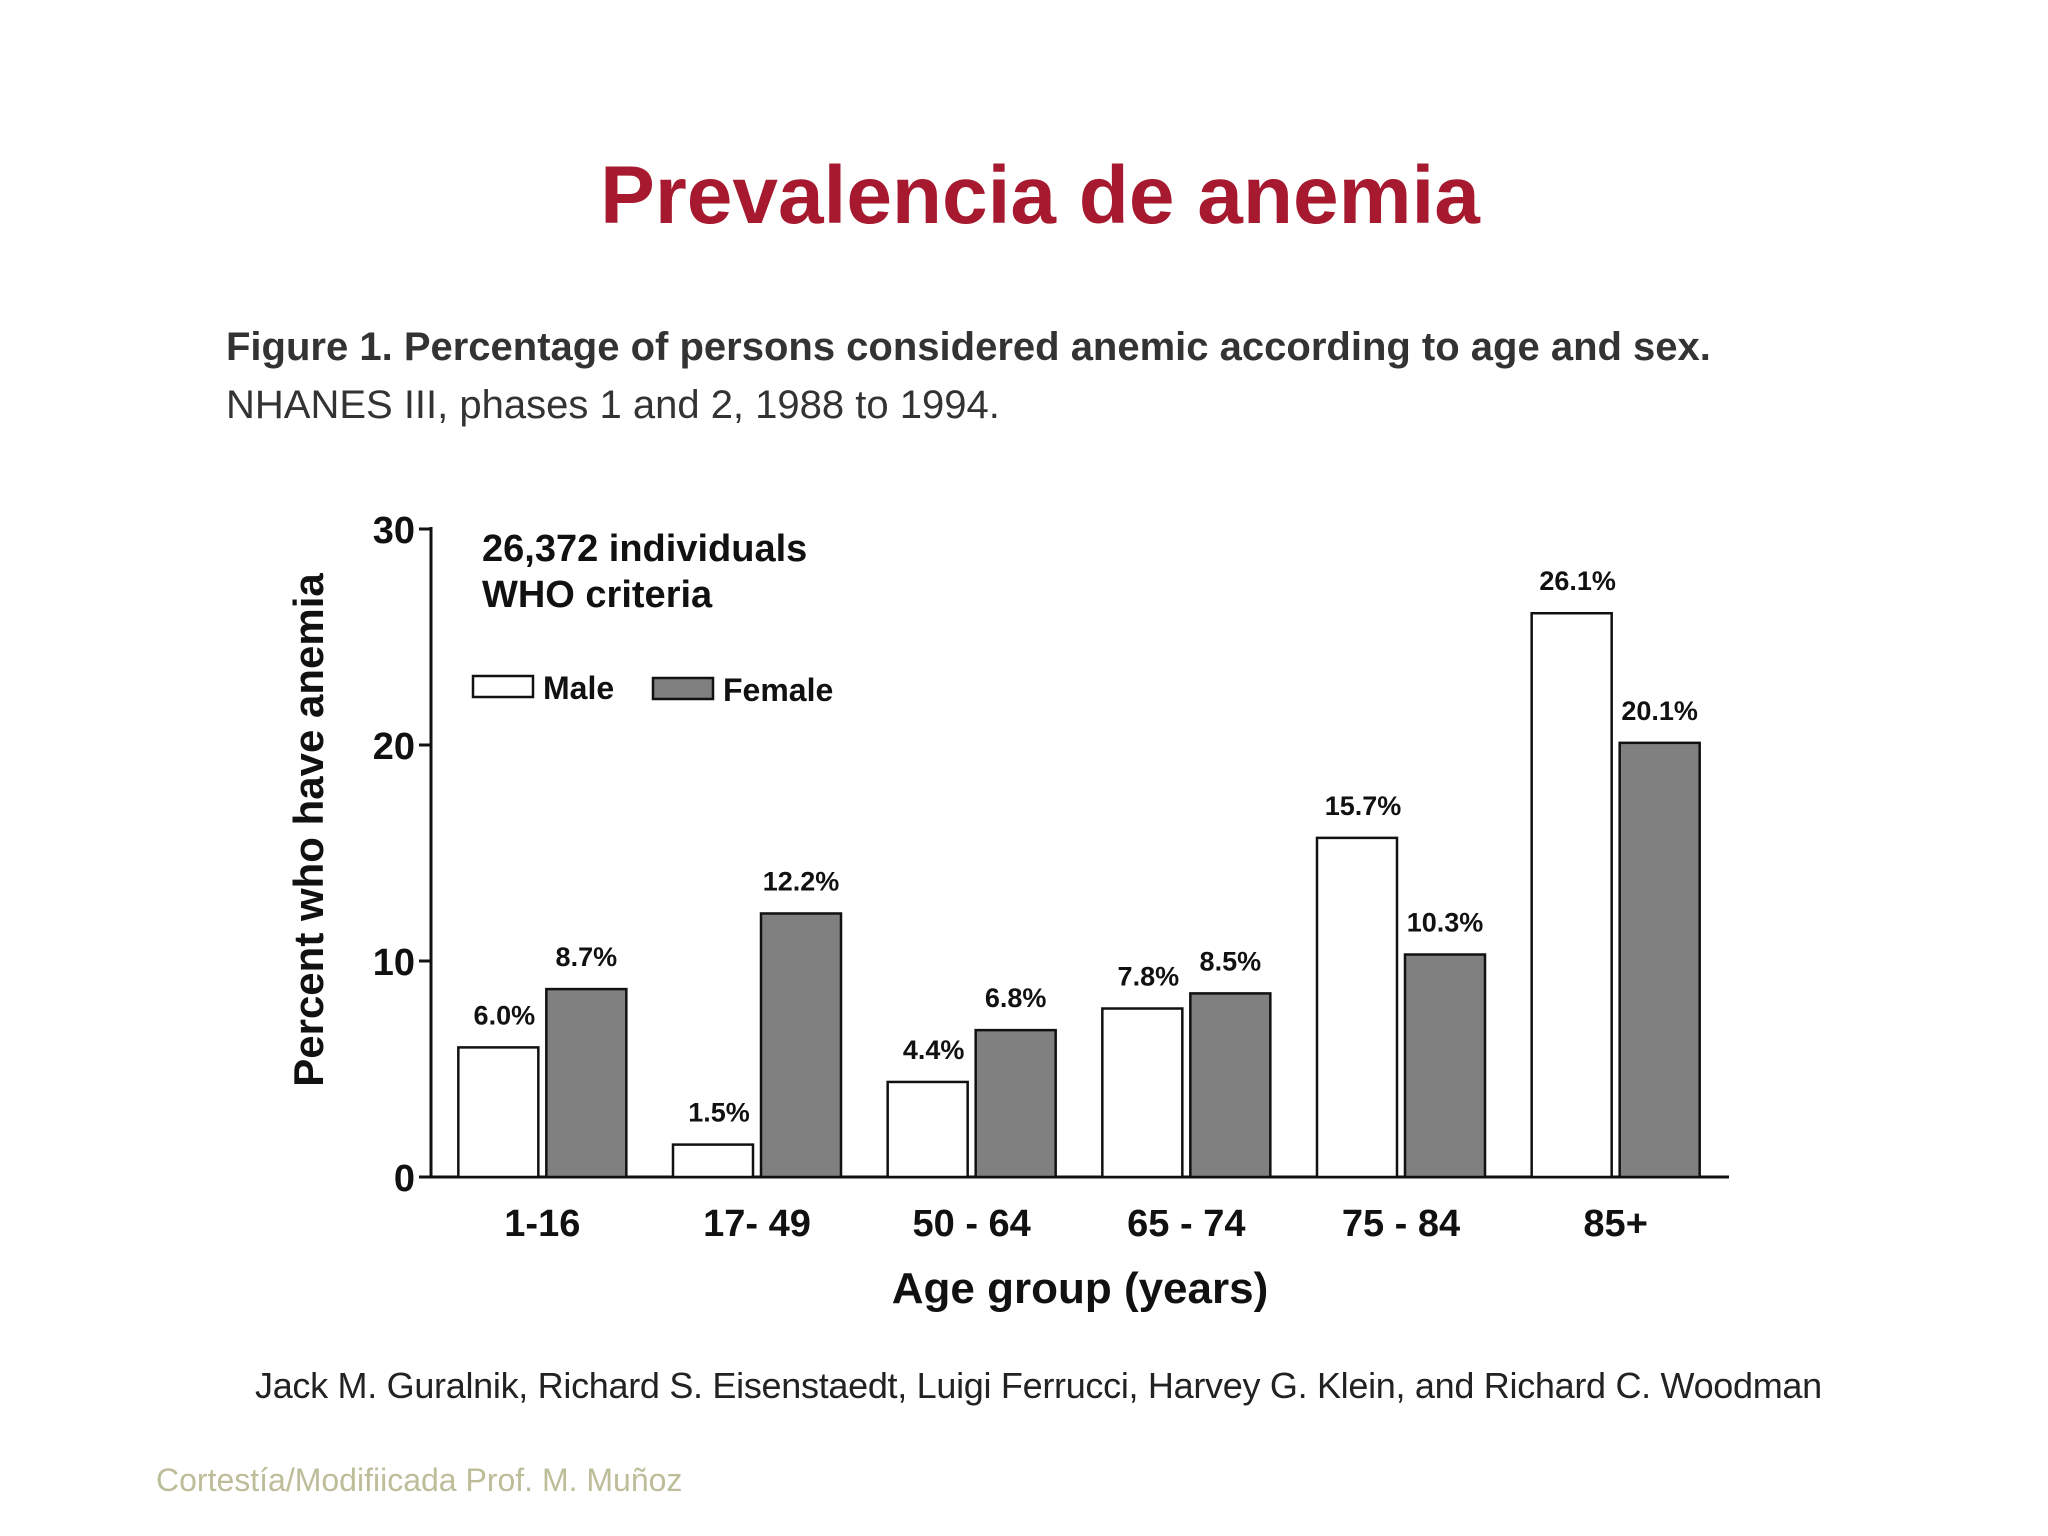 Image resolution: width=2048 pixels, height=1536 pixels. What do you see at coordinates (394, 963) in the screenshot?
I see `y-tick-label: 10` at bounding box center [394, 963].